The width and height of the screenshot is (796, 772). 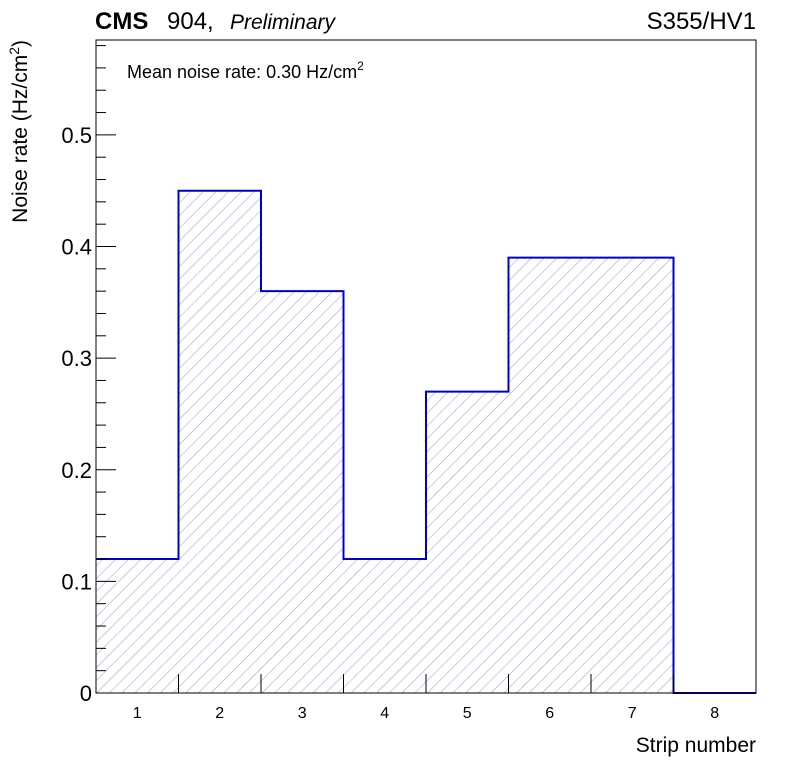 What do you see at coordinates (121, 21) in the screenshot?
I see `experiment-label: CMS` at bounding box center [121, 21].